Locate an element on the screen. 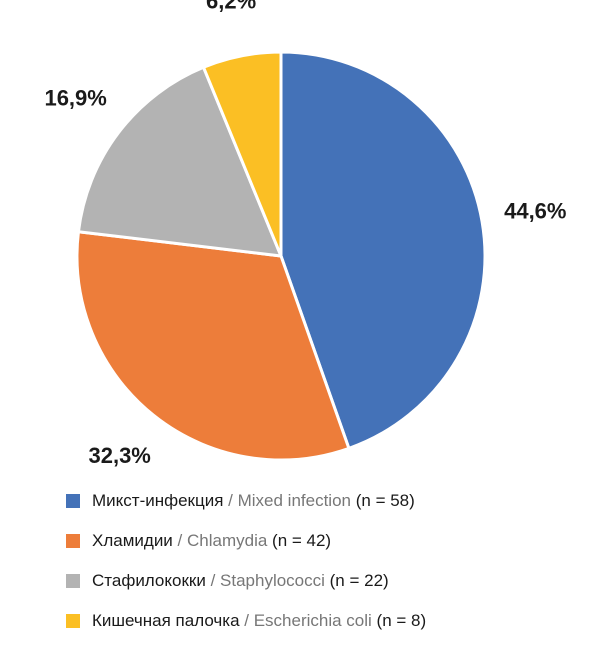  pie-slice-escherichia-coli is located at coordinates (242, 154).